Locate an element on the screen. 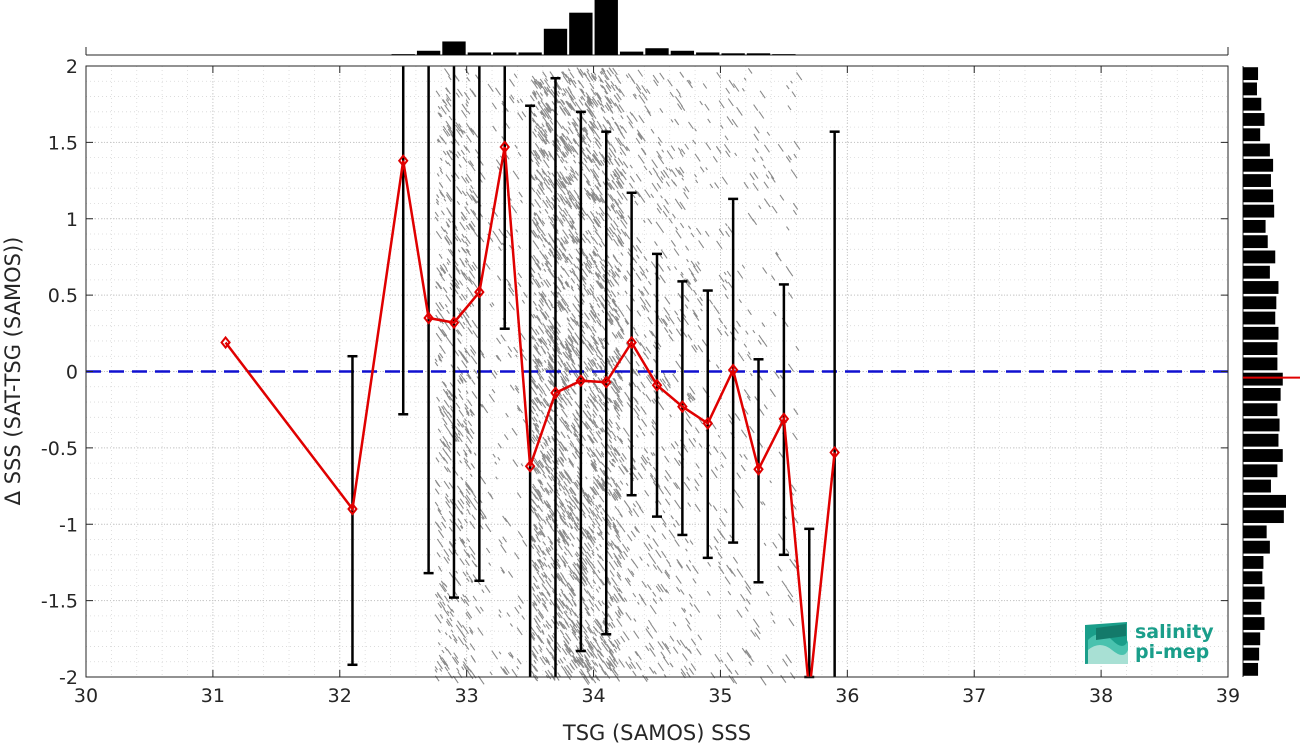  x-tick-label: 33 is located at coordinates (467, 696).